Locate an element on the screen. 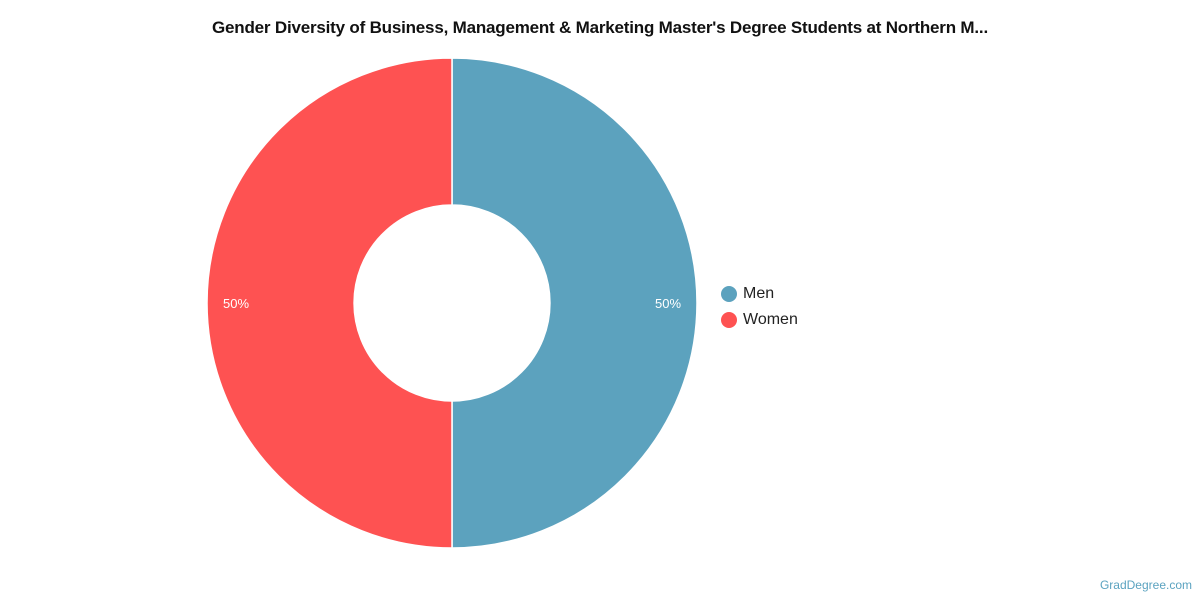 This screenshot has width=1200, height=600. legend-label-men: Men is located at coordinates (759, 293).